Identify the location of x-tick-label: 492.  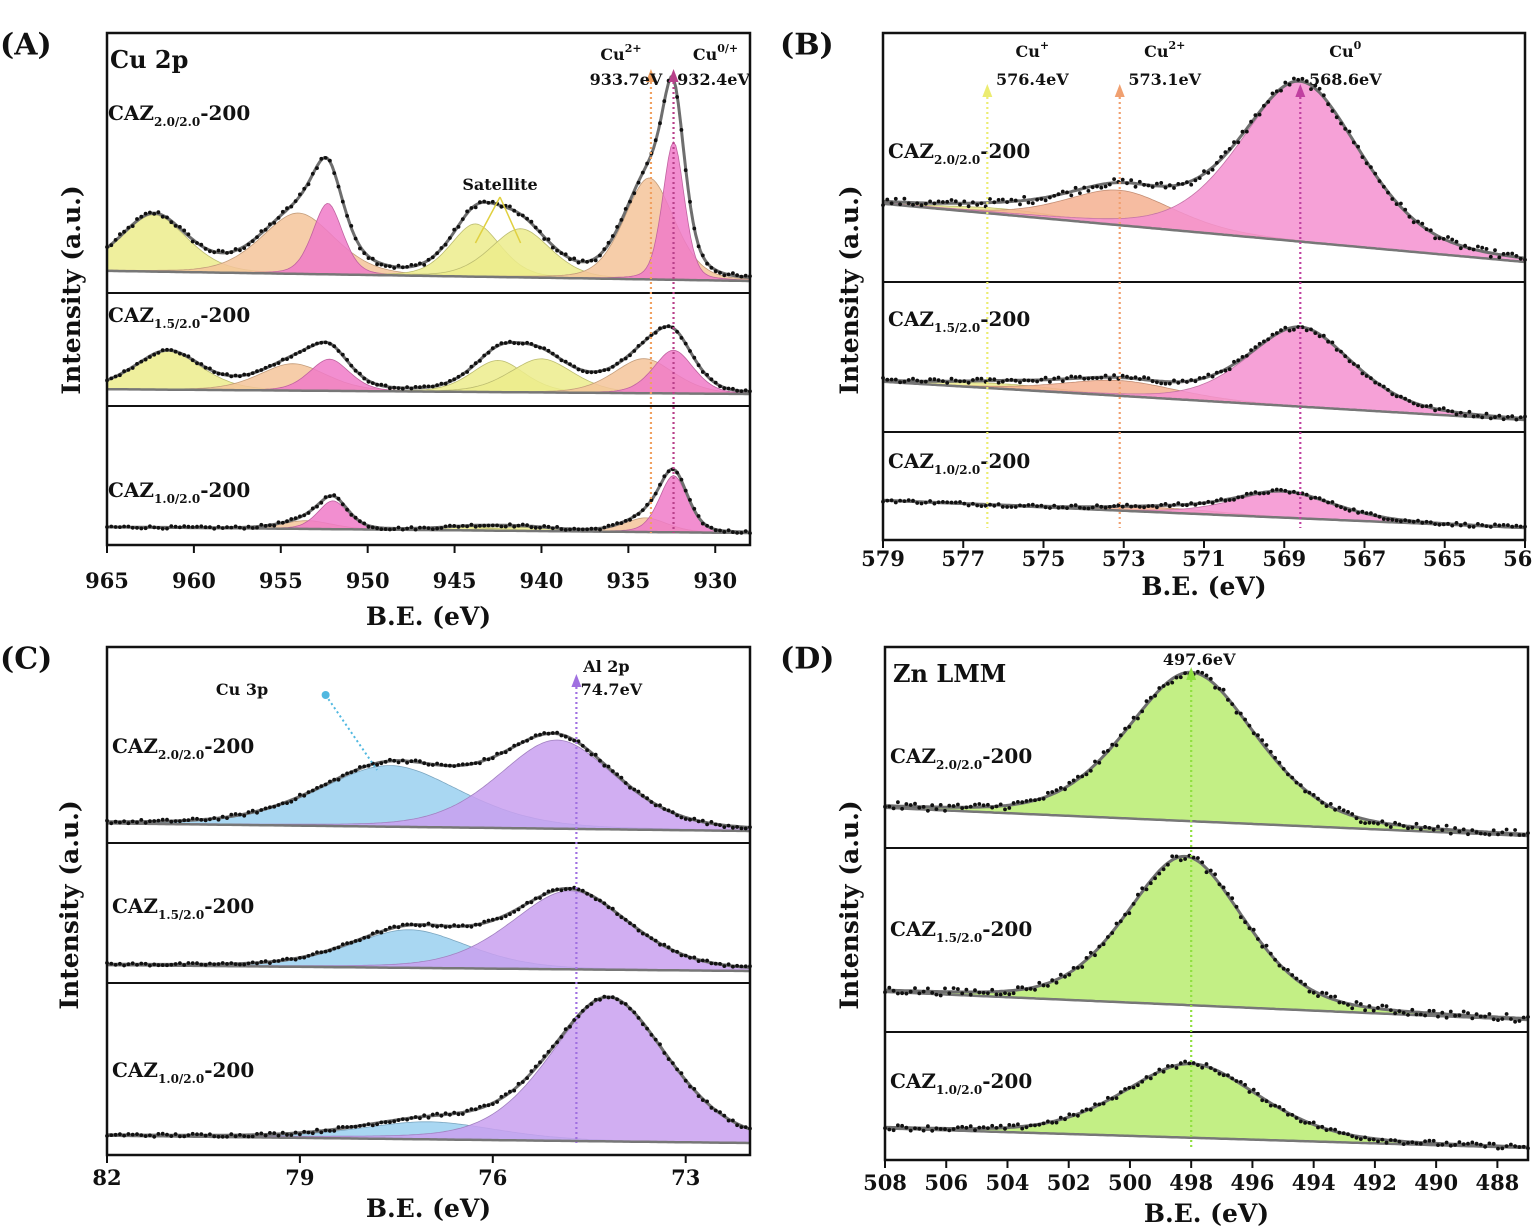
(1375, 1182).